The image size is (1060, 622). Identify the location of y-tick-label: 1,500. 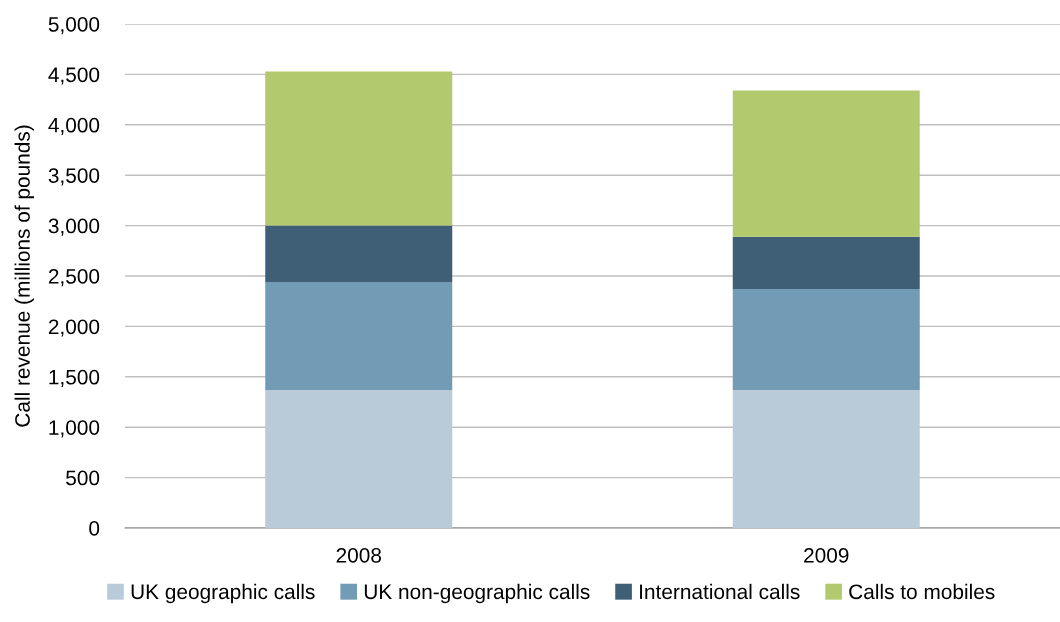
(74, 378).